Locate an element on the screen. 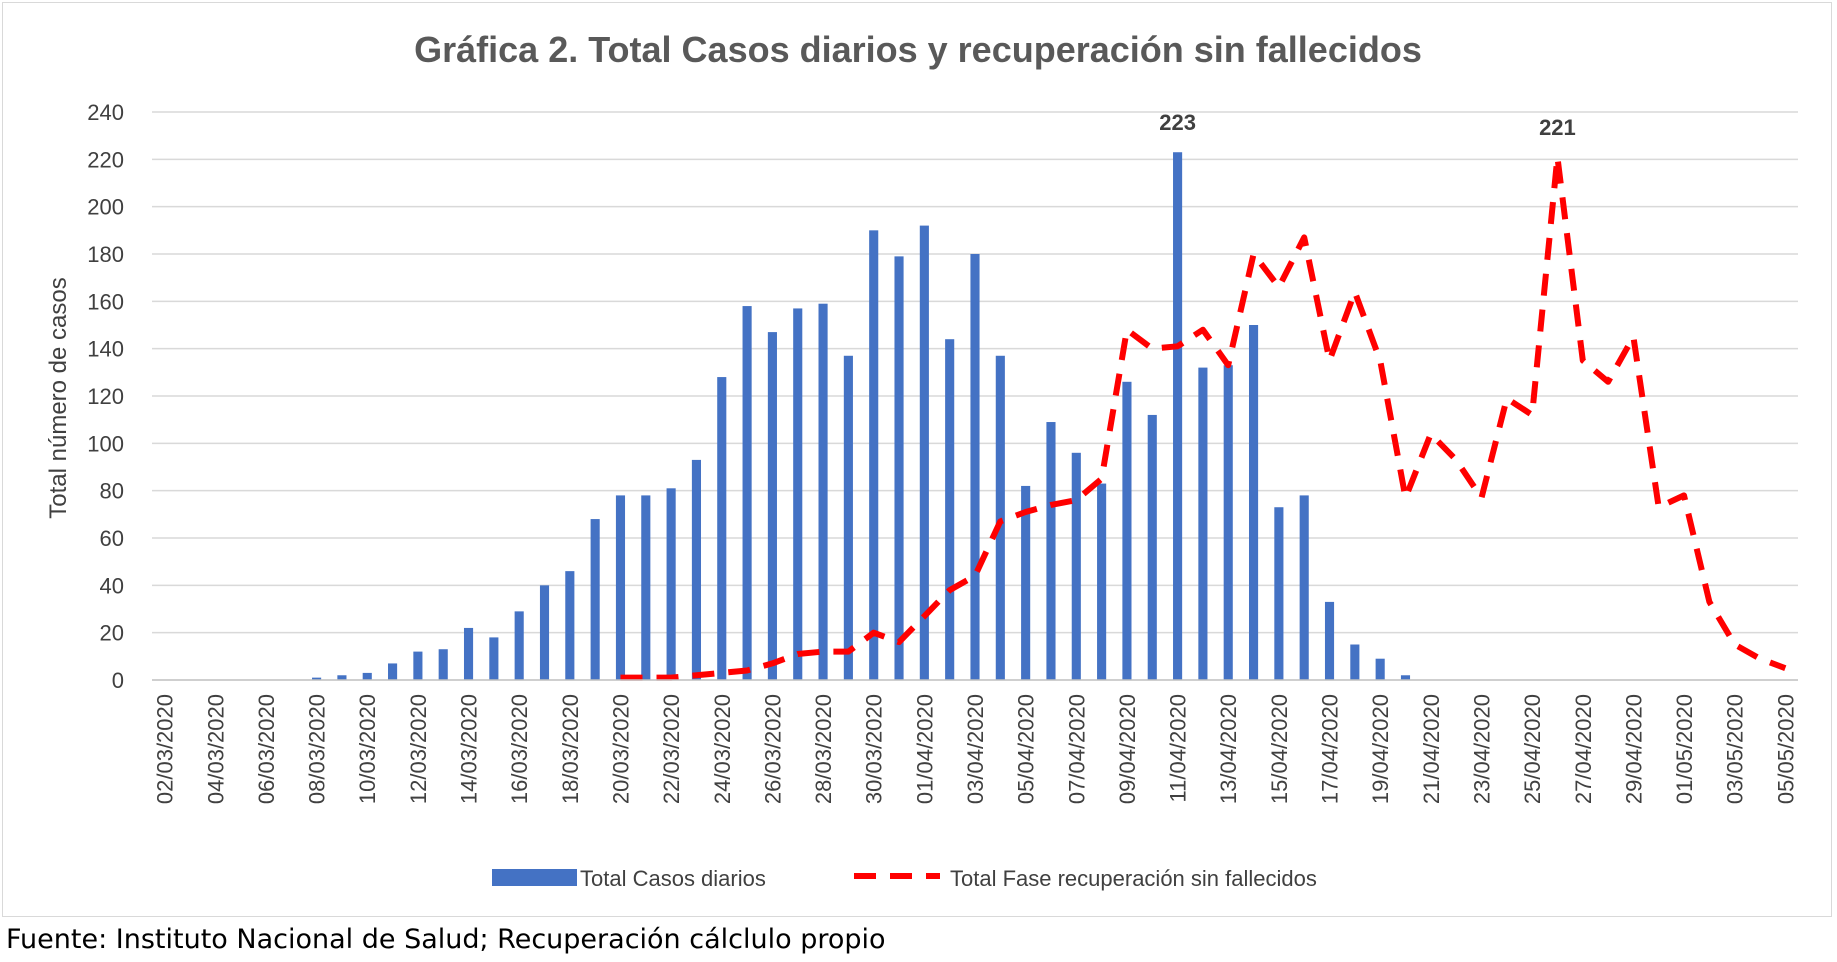 The width and height of the screenshot is (1837, 962). y-tick-label: 60 is located at coordinates (112, 538).